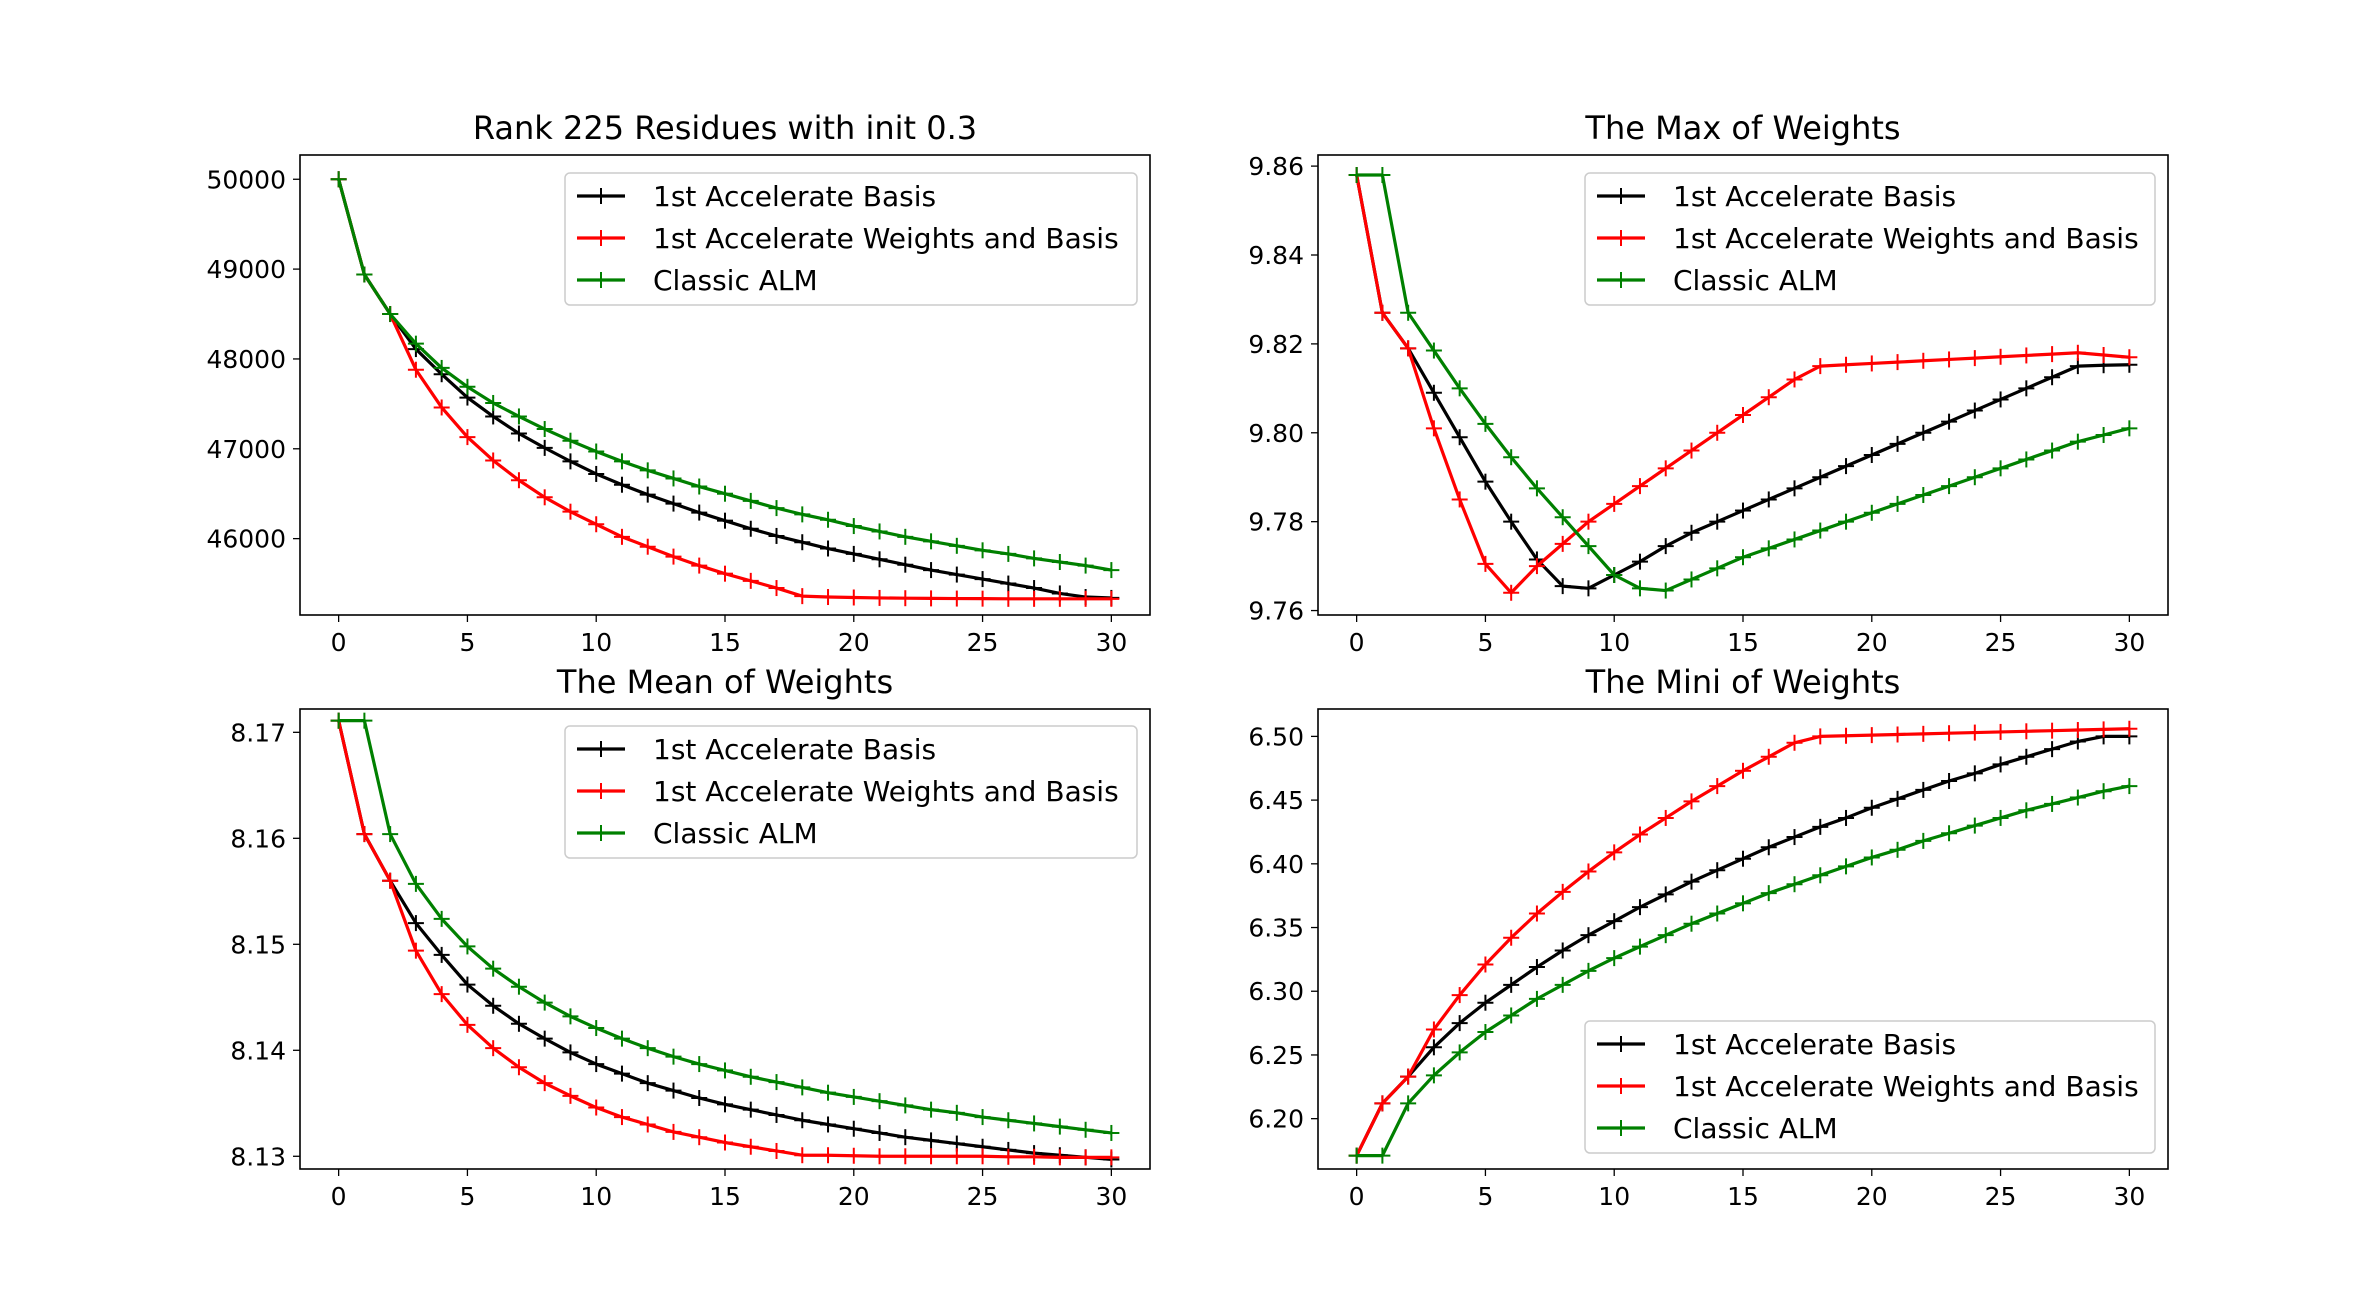 This screenshot has height=1300, width=2380. What do you see at coordinates (1276, 736) in the screenshot?
I see `y-tick-label: 6.50` at bounding box center [1276, 736].